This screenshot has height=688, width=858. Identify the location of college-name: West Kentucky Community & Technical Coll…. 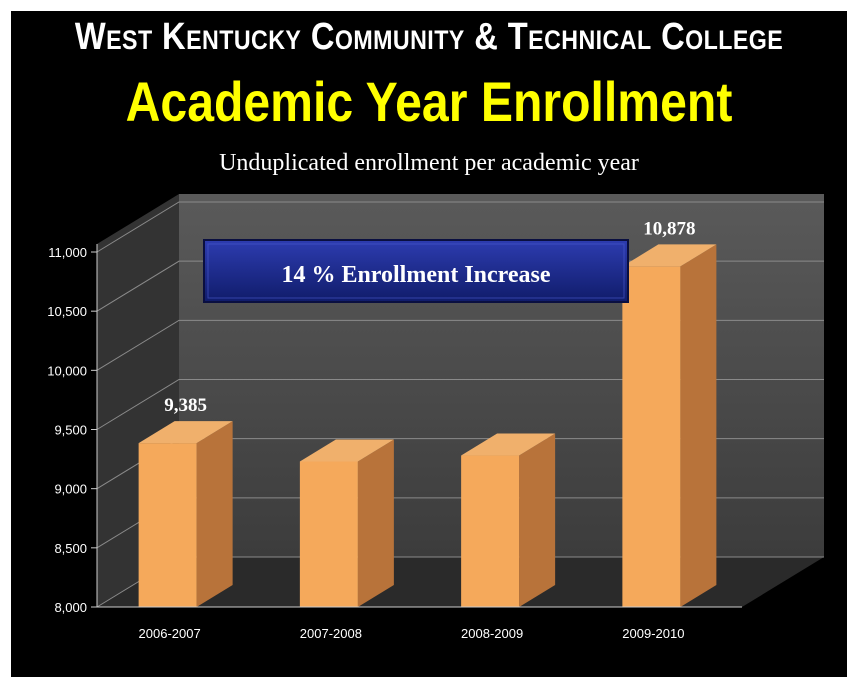
(429, 37).